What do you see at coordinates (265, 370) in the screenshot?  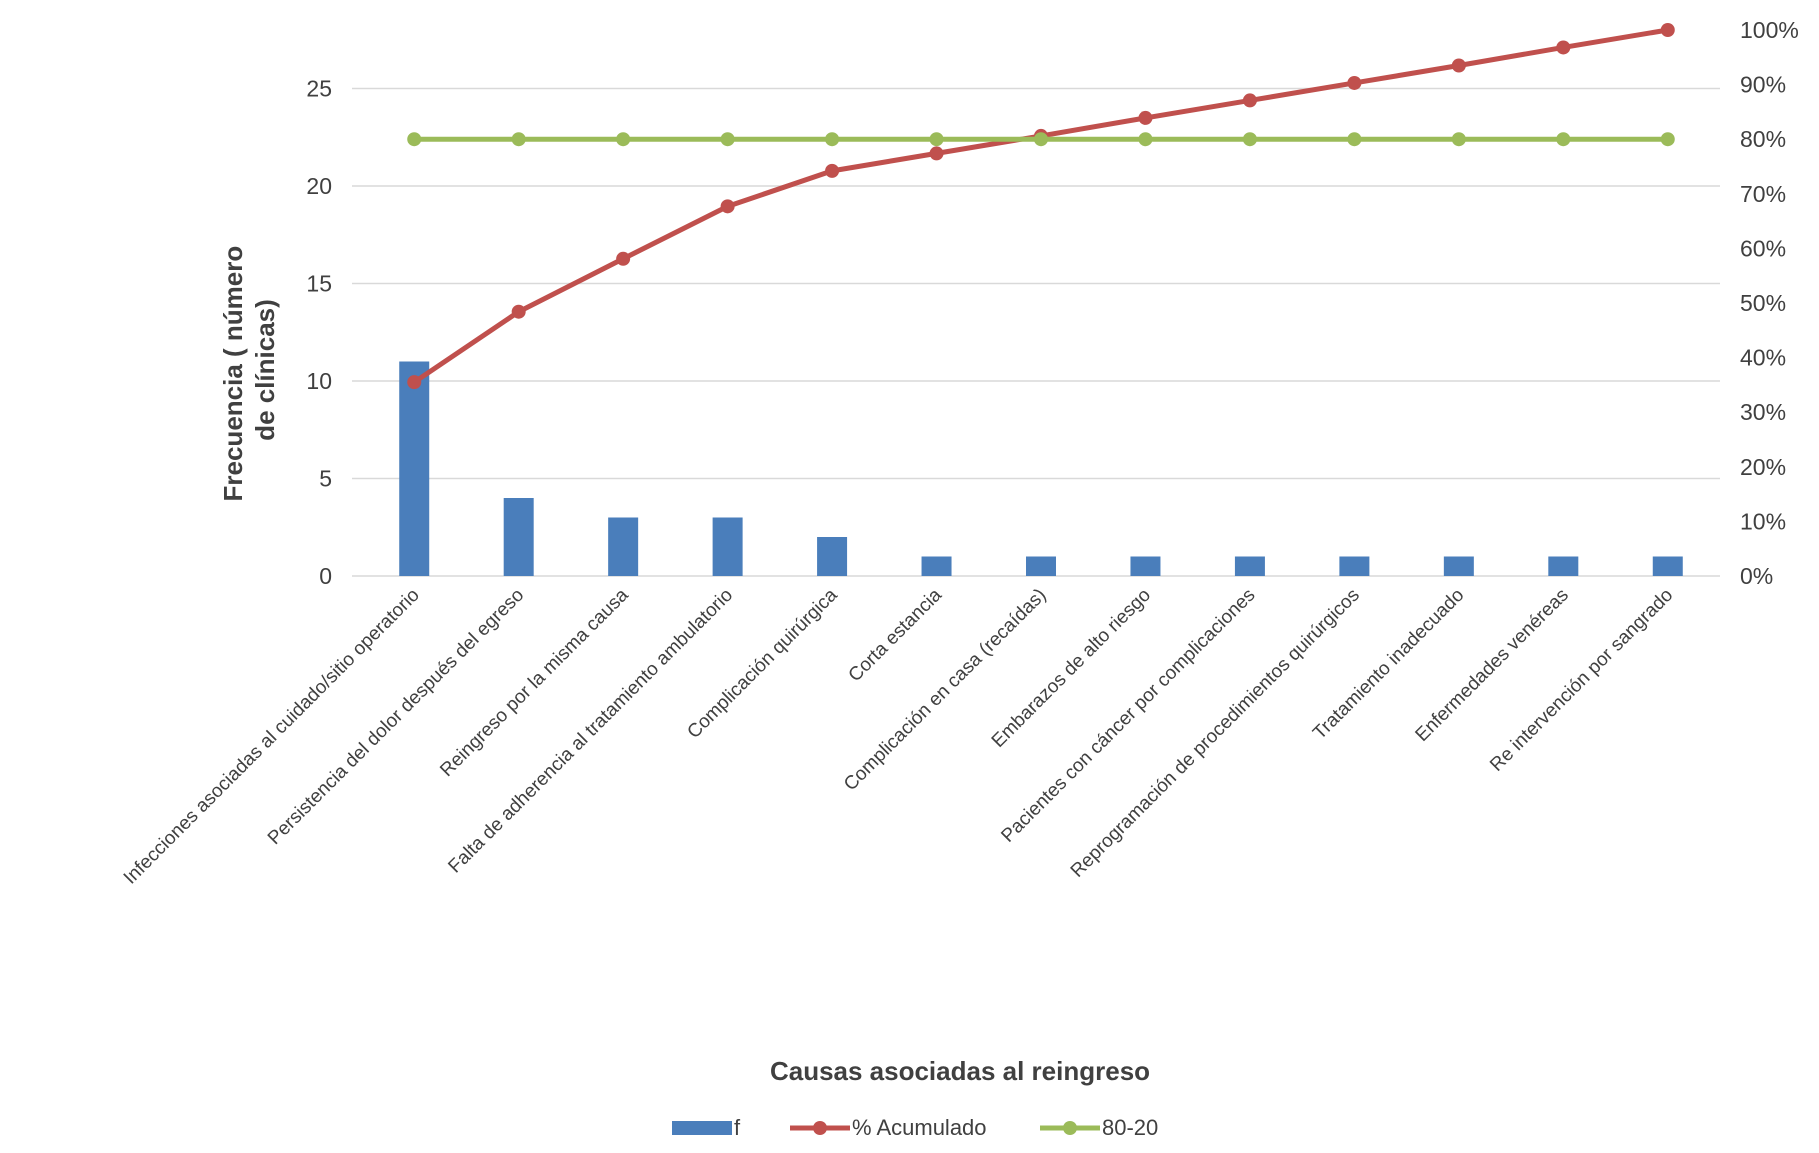 I see `y-axis-title-line-2: de clínicas)` at bounding box center [265, 370].